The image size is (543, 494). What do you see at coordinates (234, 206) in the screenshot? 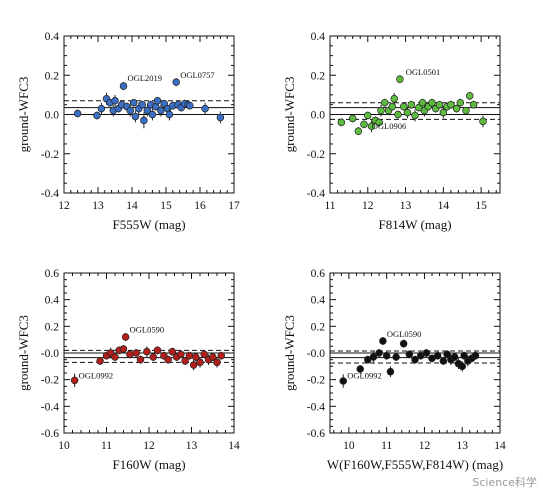
I see `x-tick-label: 17` at bounding box center [234, 206].